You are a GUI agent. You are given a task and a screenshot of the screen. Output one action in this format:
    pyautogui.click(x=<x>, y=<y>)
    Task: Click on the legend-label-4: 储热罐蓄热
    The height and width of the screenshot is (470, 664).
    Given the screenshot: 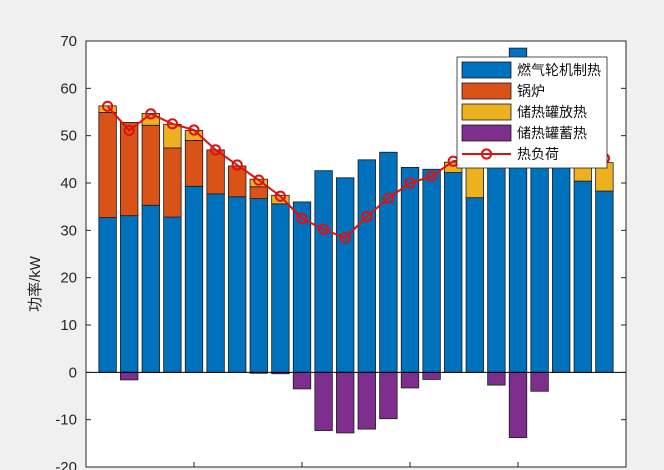 What is the action you would take?
    pyautogui.click(x=552, y=134)
    